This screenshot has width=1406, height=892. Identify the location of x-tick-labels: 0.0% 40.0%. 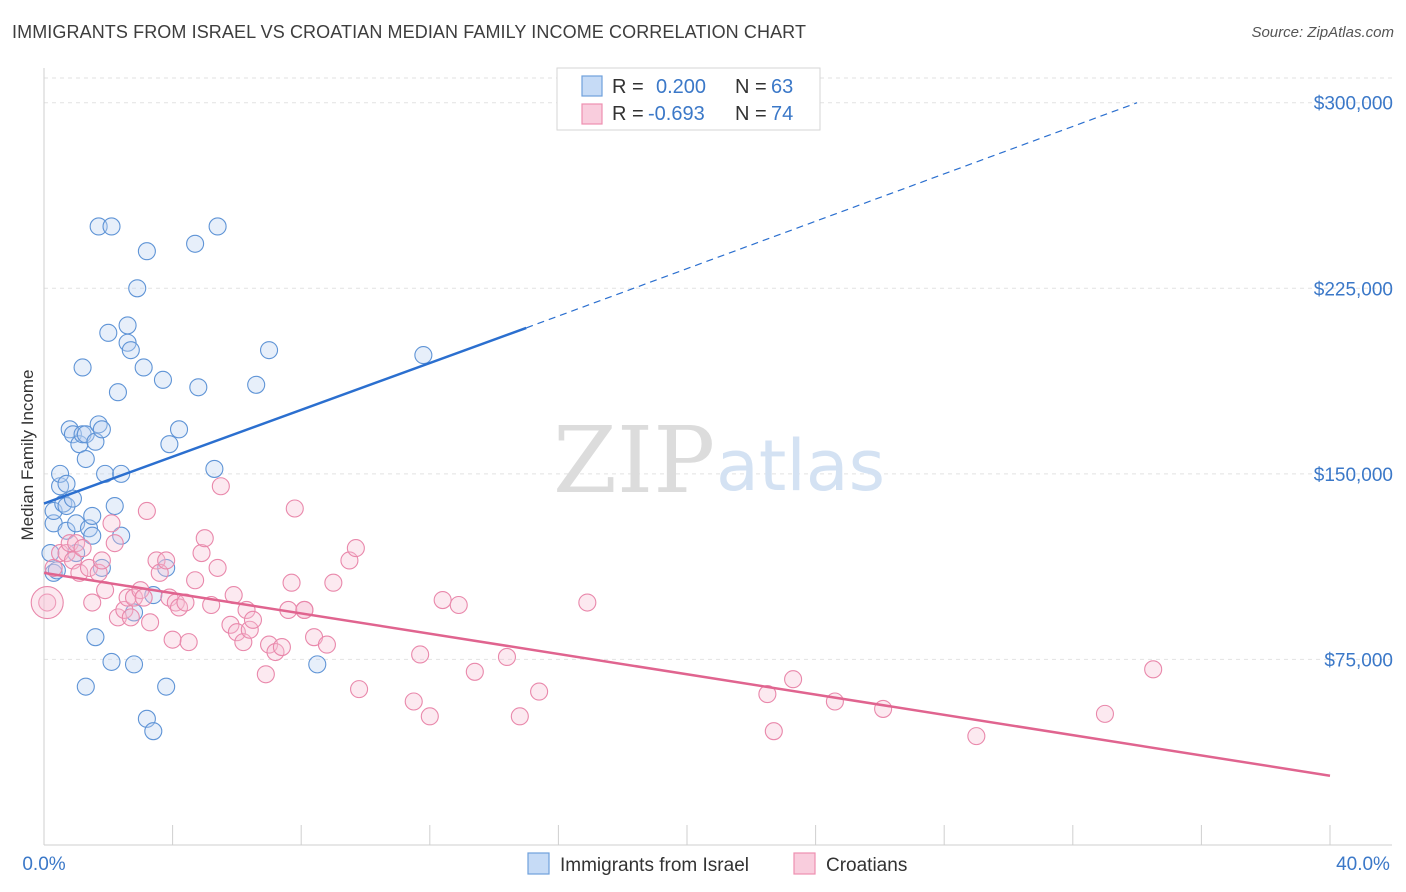
(706, 864).